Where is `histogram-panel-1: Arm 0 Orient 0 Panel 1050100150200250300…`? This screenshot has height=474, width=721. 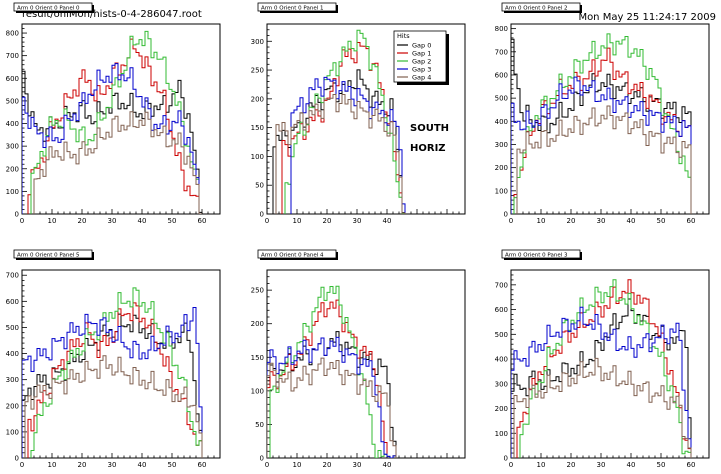
histogram-panel-1: Arm 0 Orient 0 Panel 1050100150200250300… is located at coordinates (358, 113).